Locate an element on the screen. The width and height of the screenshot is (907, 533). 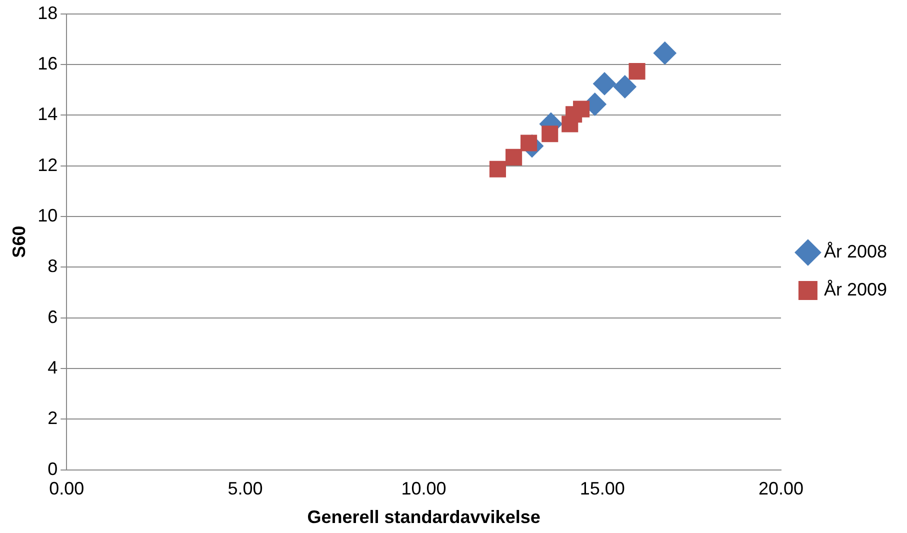
y-tick-label: 4 is located at coordinates (53, 367).